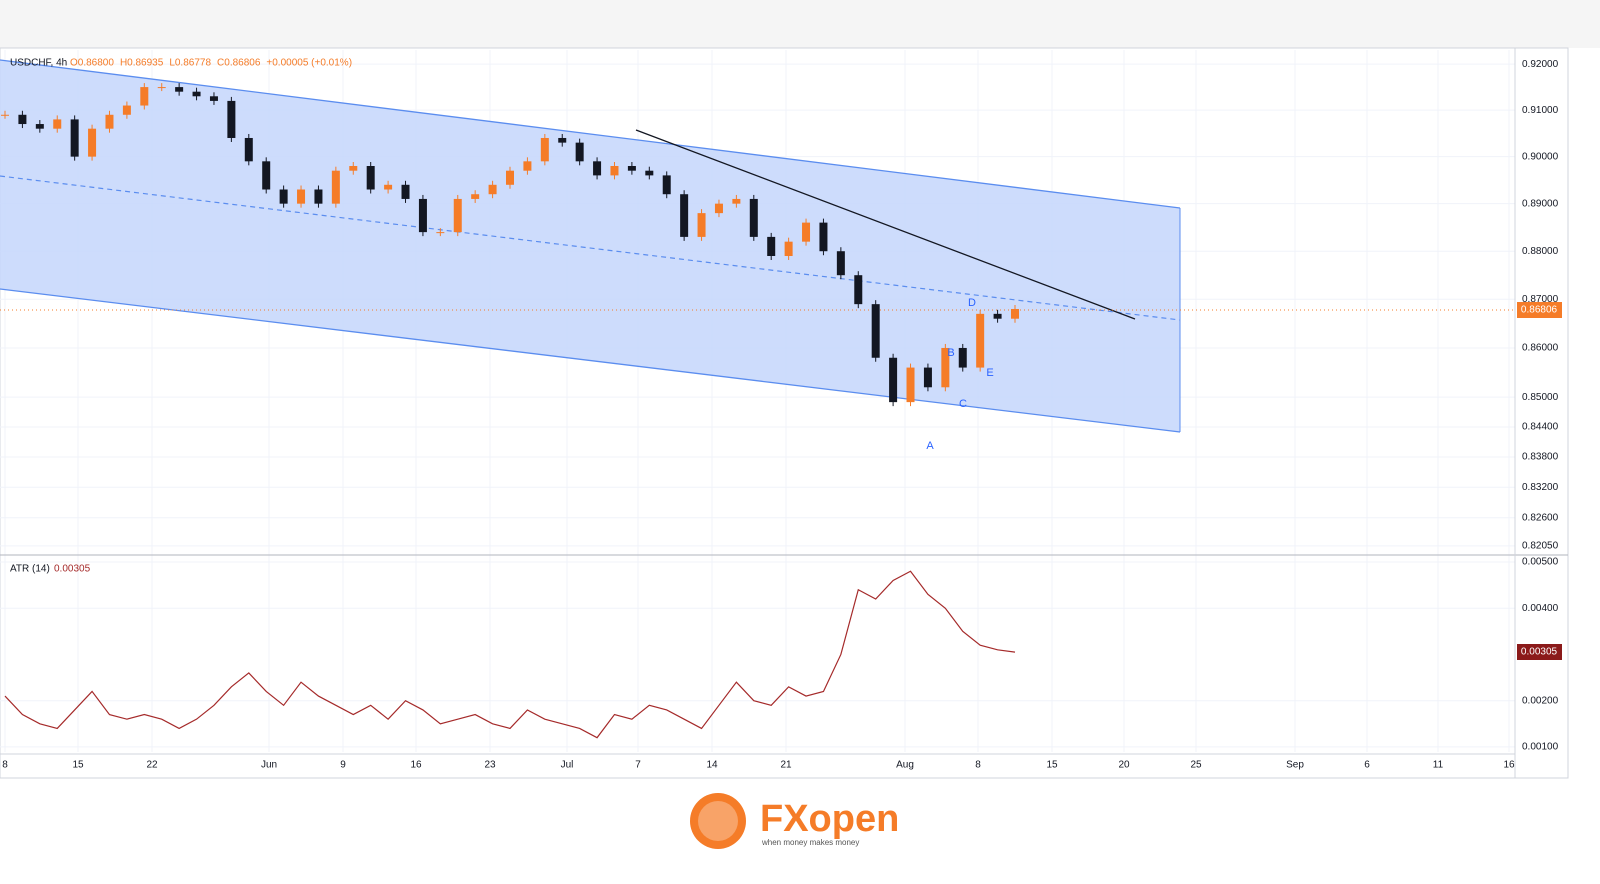 The image size is (1600, 884). I want to click on x-tick-label: 22, so click(152, 765).